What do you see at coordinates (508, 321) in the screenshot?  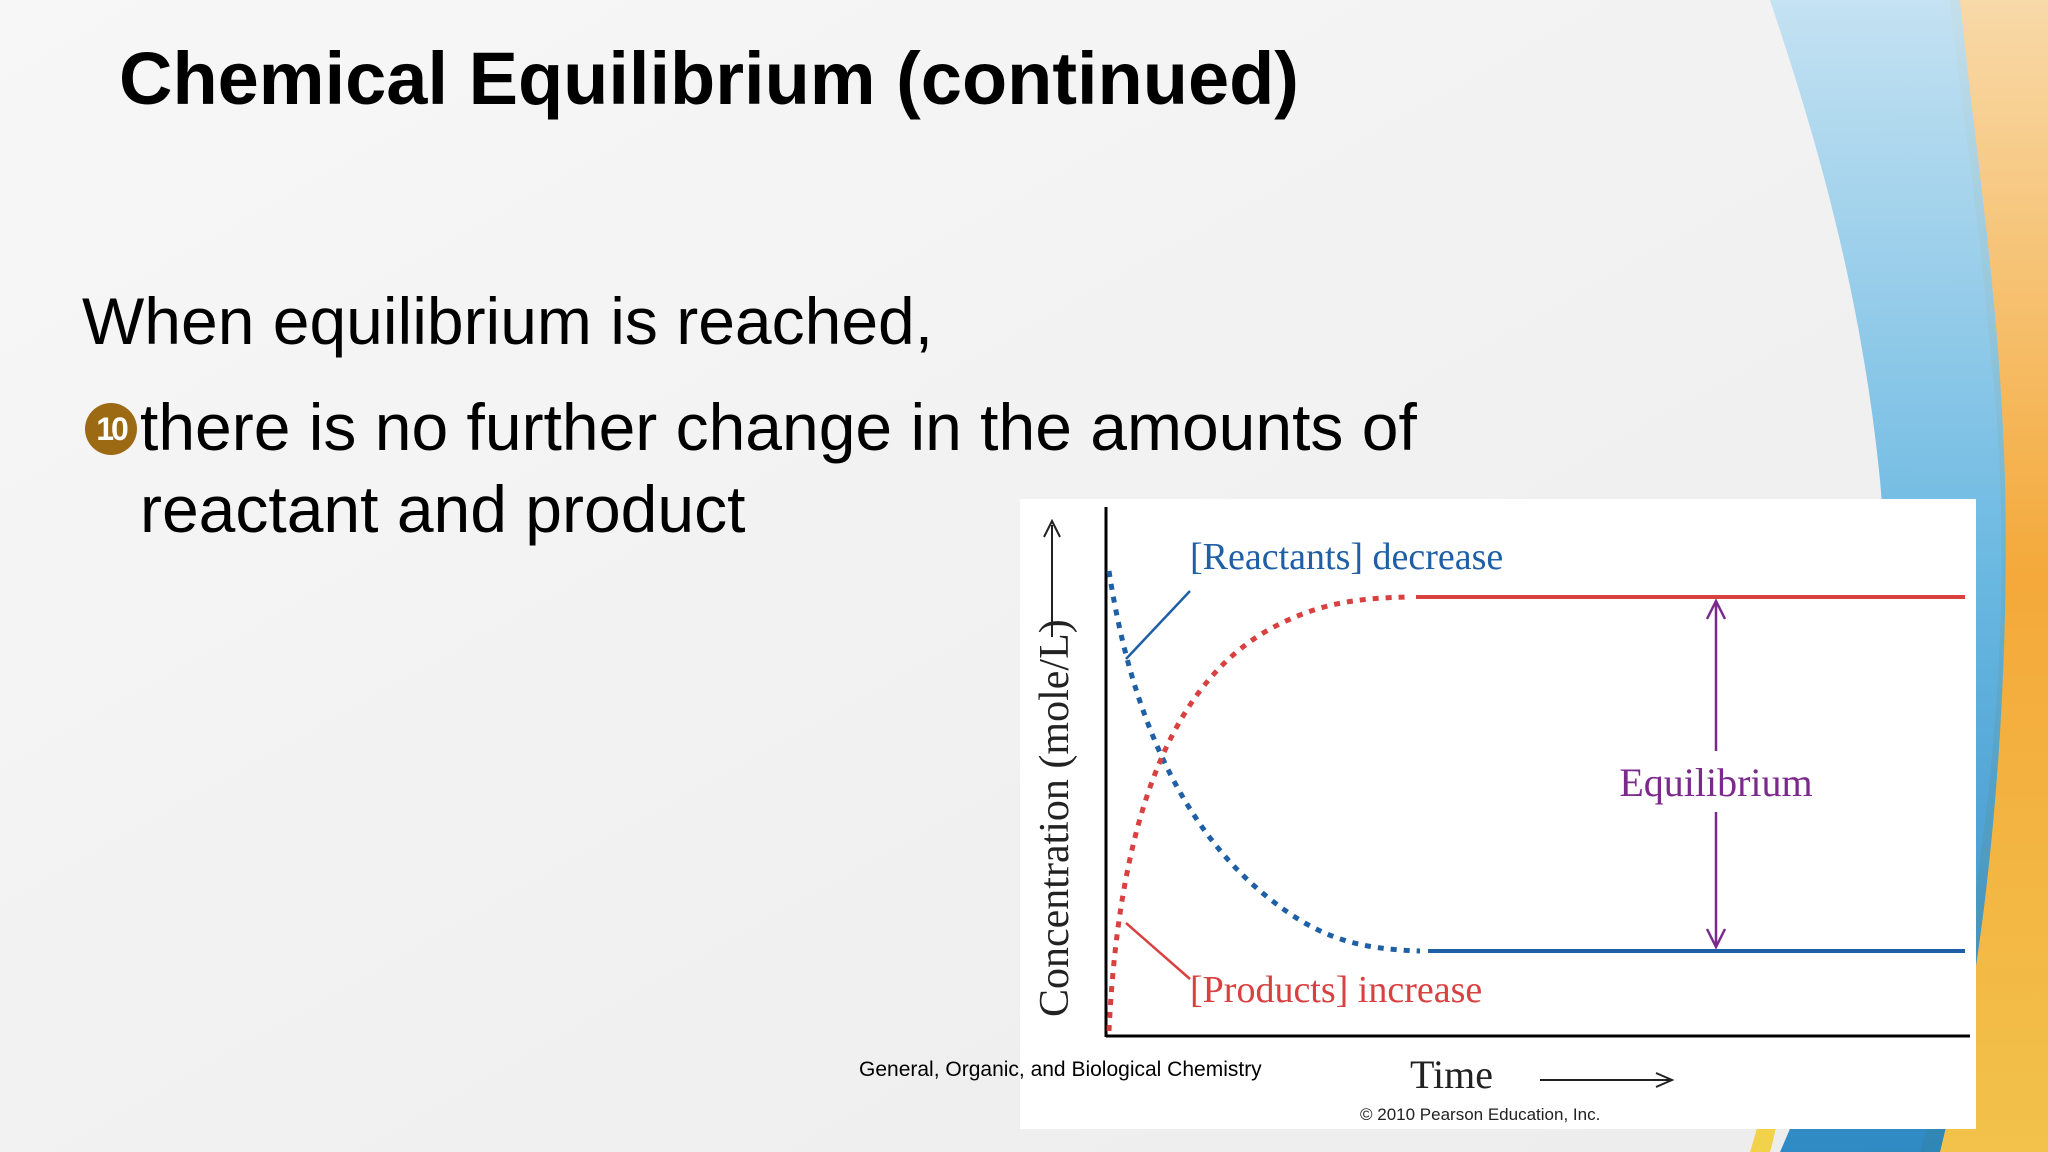 I see `intro-text: When equilibrium is reached,` at bounding box center [508, 321].